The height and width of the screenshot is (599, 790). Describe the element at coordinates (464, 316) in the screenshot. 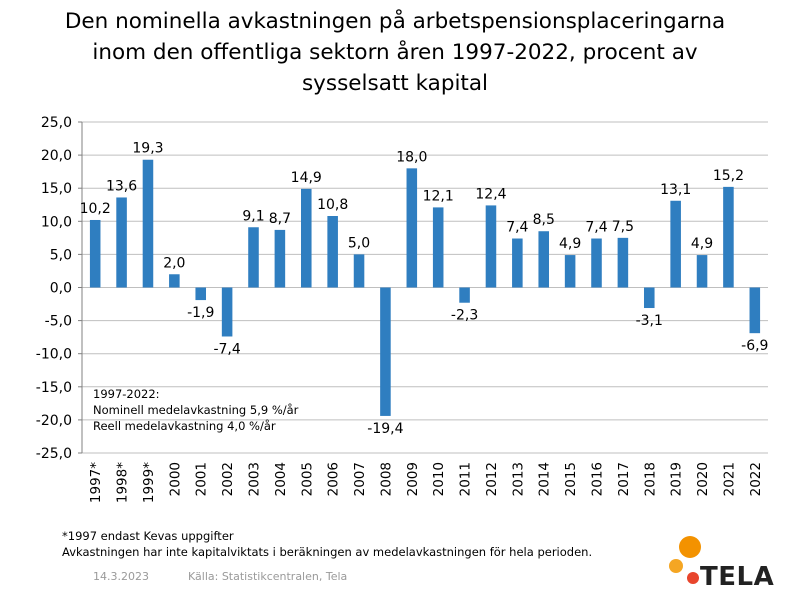

I see `data-label: -2,3` at that location.